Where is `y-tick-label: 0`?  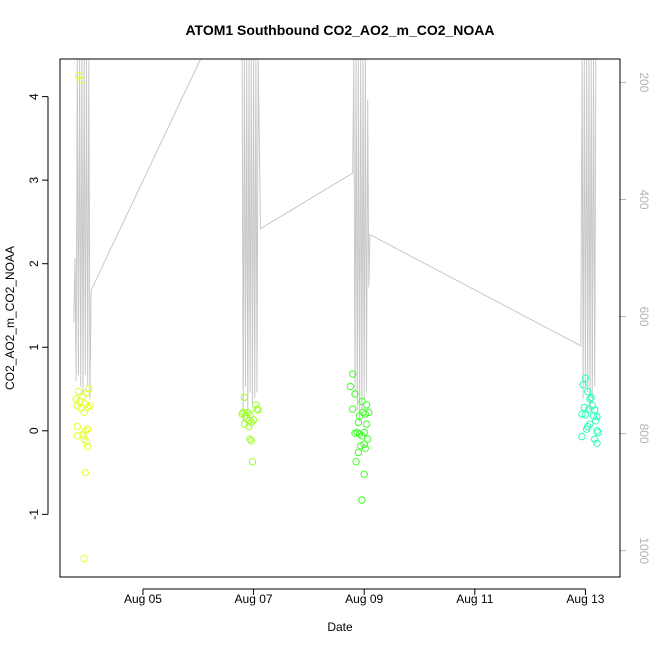 y-tick-label: 0 is located at coordinates (34, 430).